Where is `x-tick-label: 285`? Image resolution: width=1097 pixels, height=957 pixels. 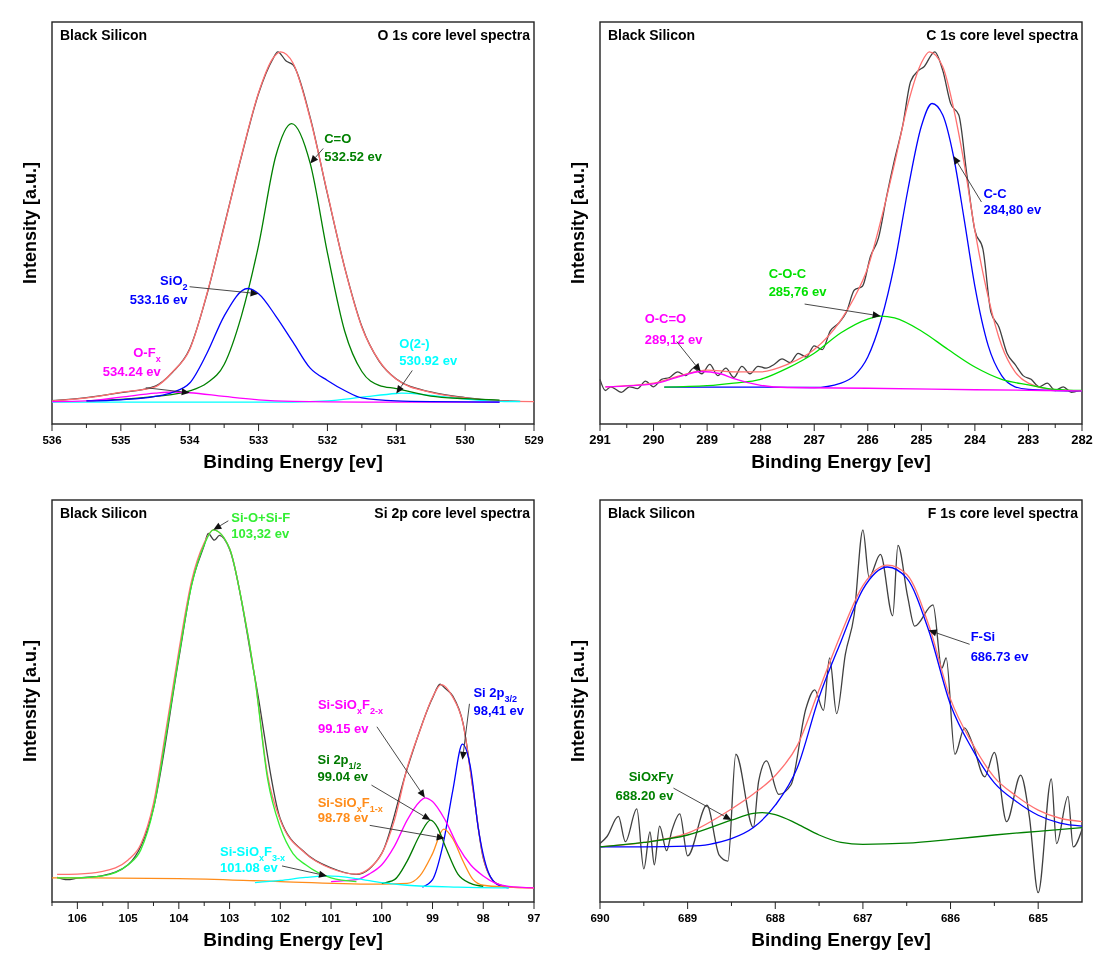 x-tick-label: 285 is located at coordinates (921, 439).